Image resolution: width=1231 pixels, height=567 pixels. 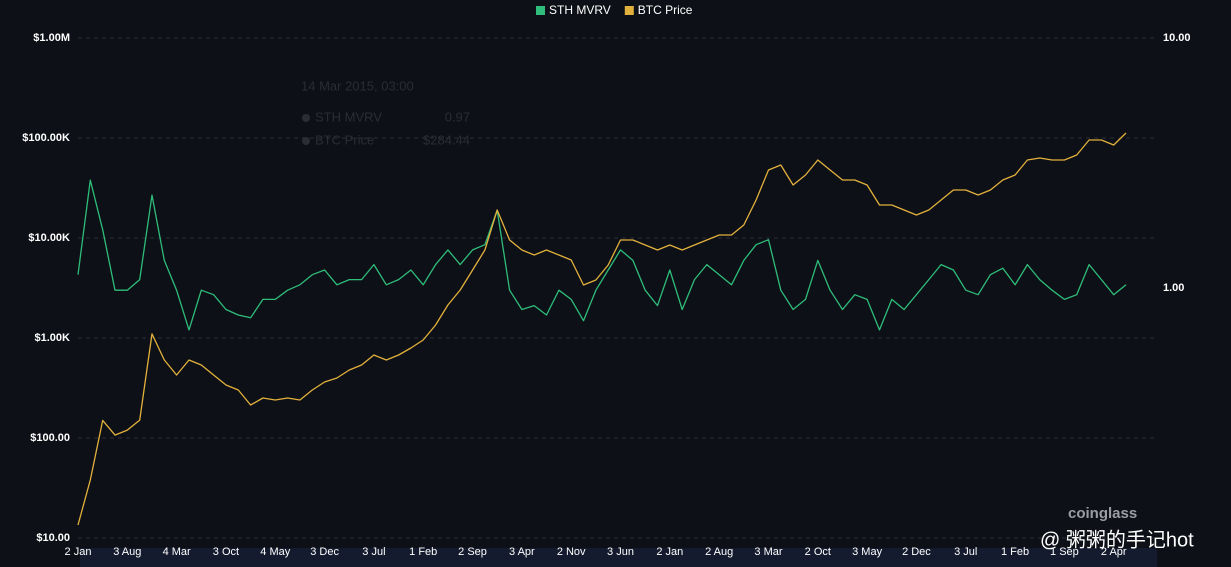 I want to click on x-tick-label: 2 Dec, so click(x=916, y=552).